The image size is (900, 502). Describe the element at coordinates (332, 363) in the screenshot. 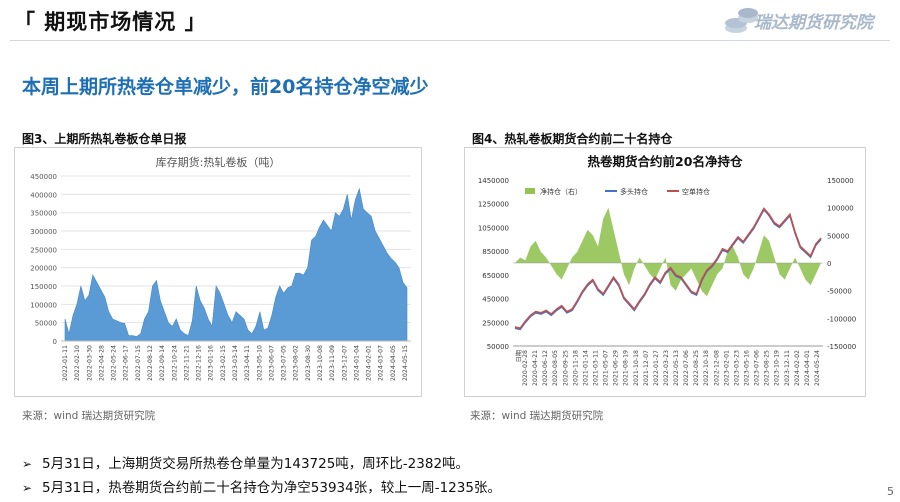

I see `x-tick-label: 2023-11-09` at that location.